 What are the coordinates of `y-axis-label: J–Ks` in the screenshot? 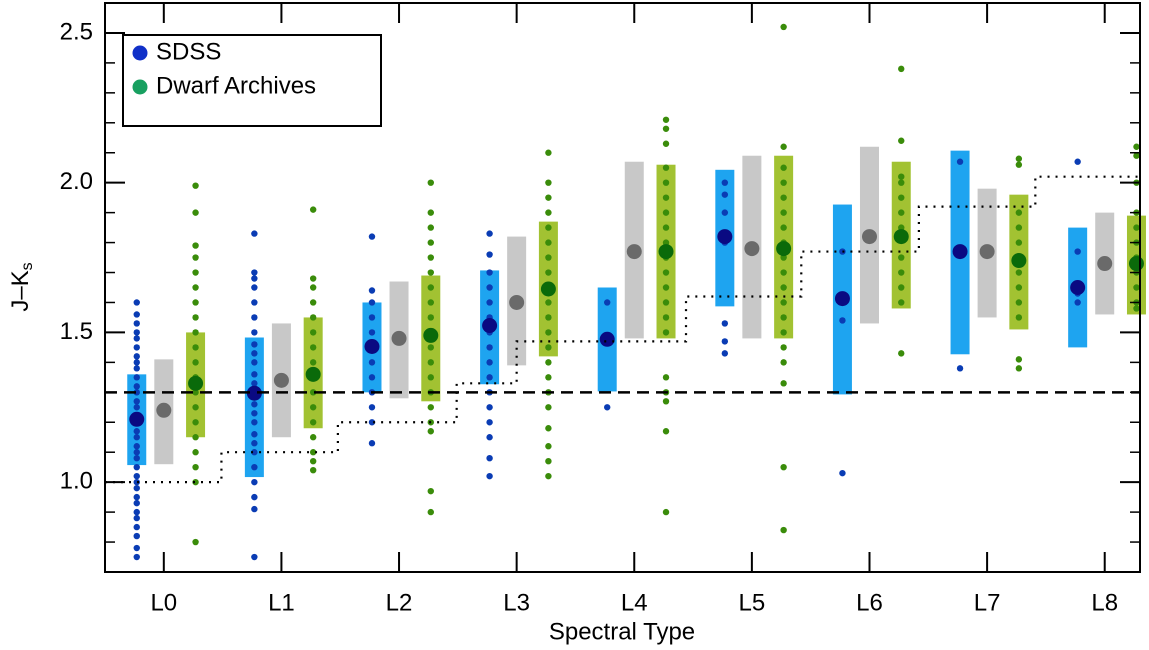 It's located at (21, 286).